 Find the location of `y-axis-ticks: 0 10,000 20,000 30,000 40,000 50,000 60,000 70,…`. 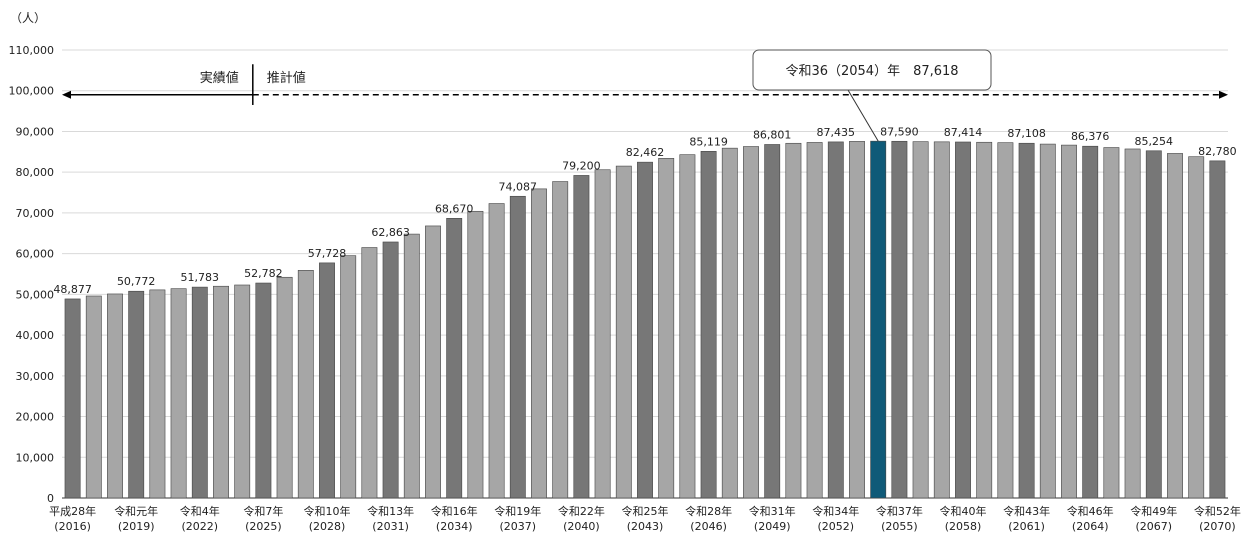

y-axis-ticks: 0 10,000 20,000 30,000 40,000 50,000 60,000 70,… is located at coordinates (32, 274).